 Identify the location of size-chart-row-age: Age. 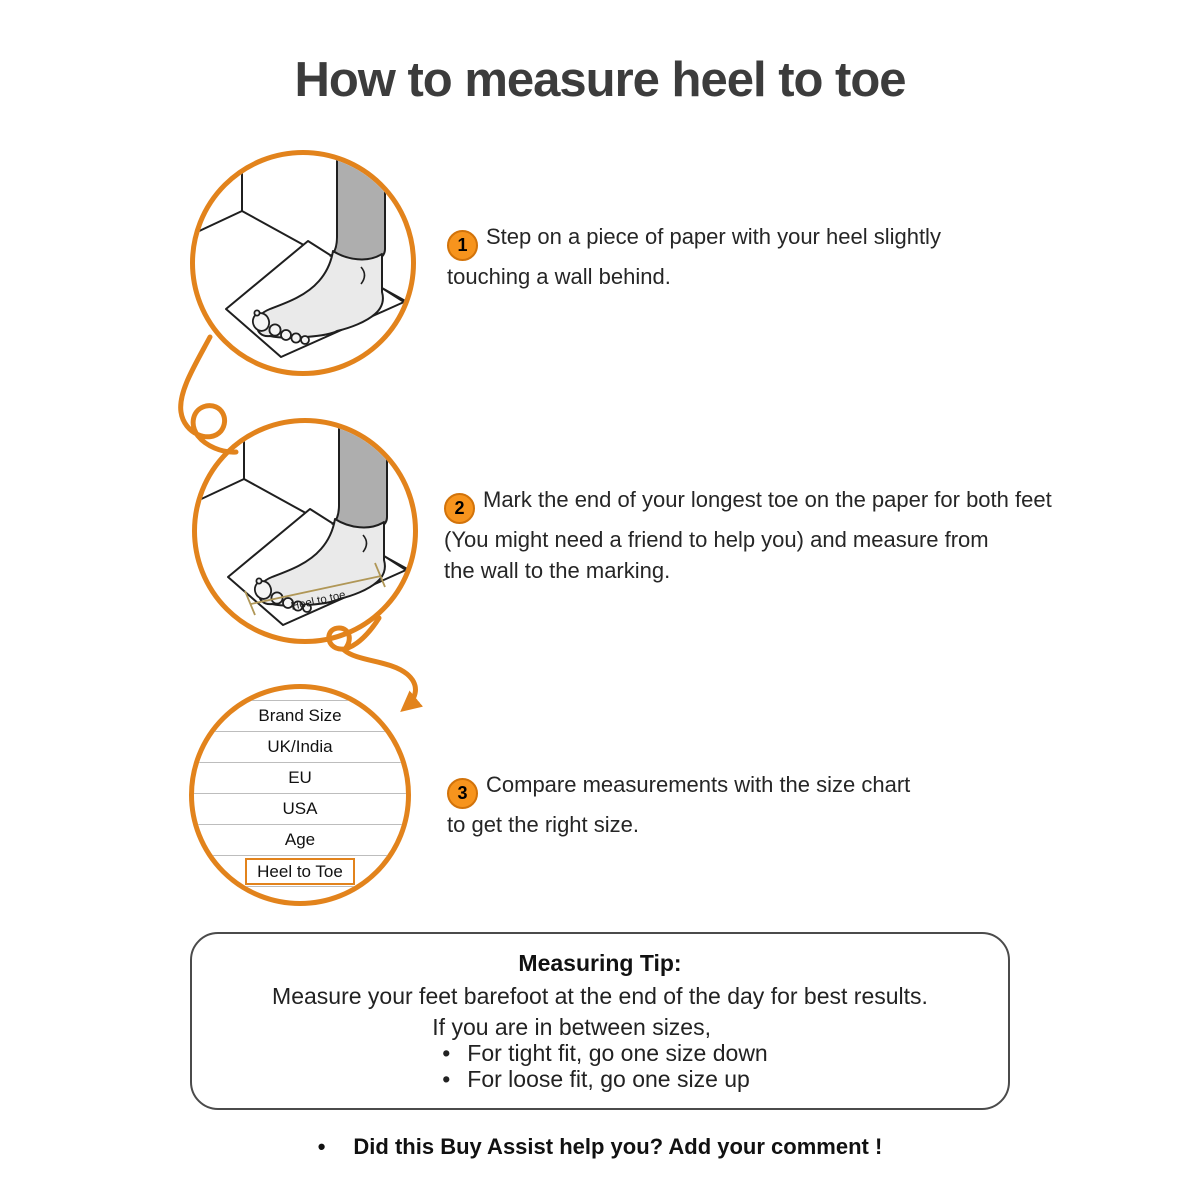
(300, 839).